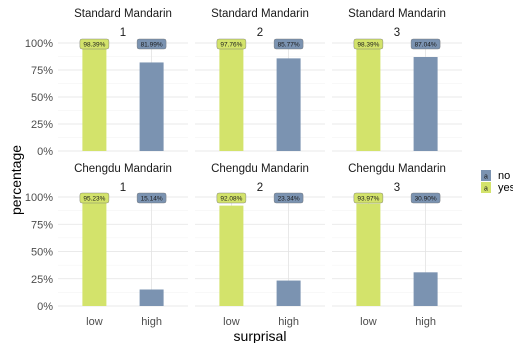 The image size is (513, 343). I want to click on legend-key-no, so click(486, 175).